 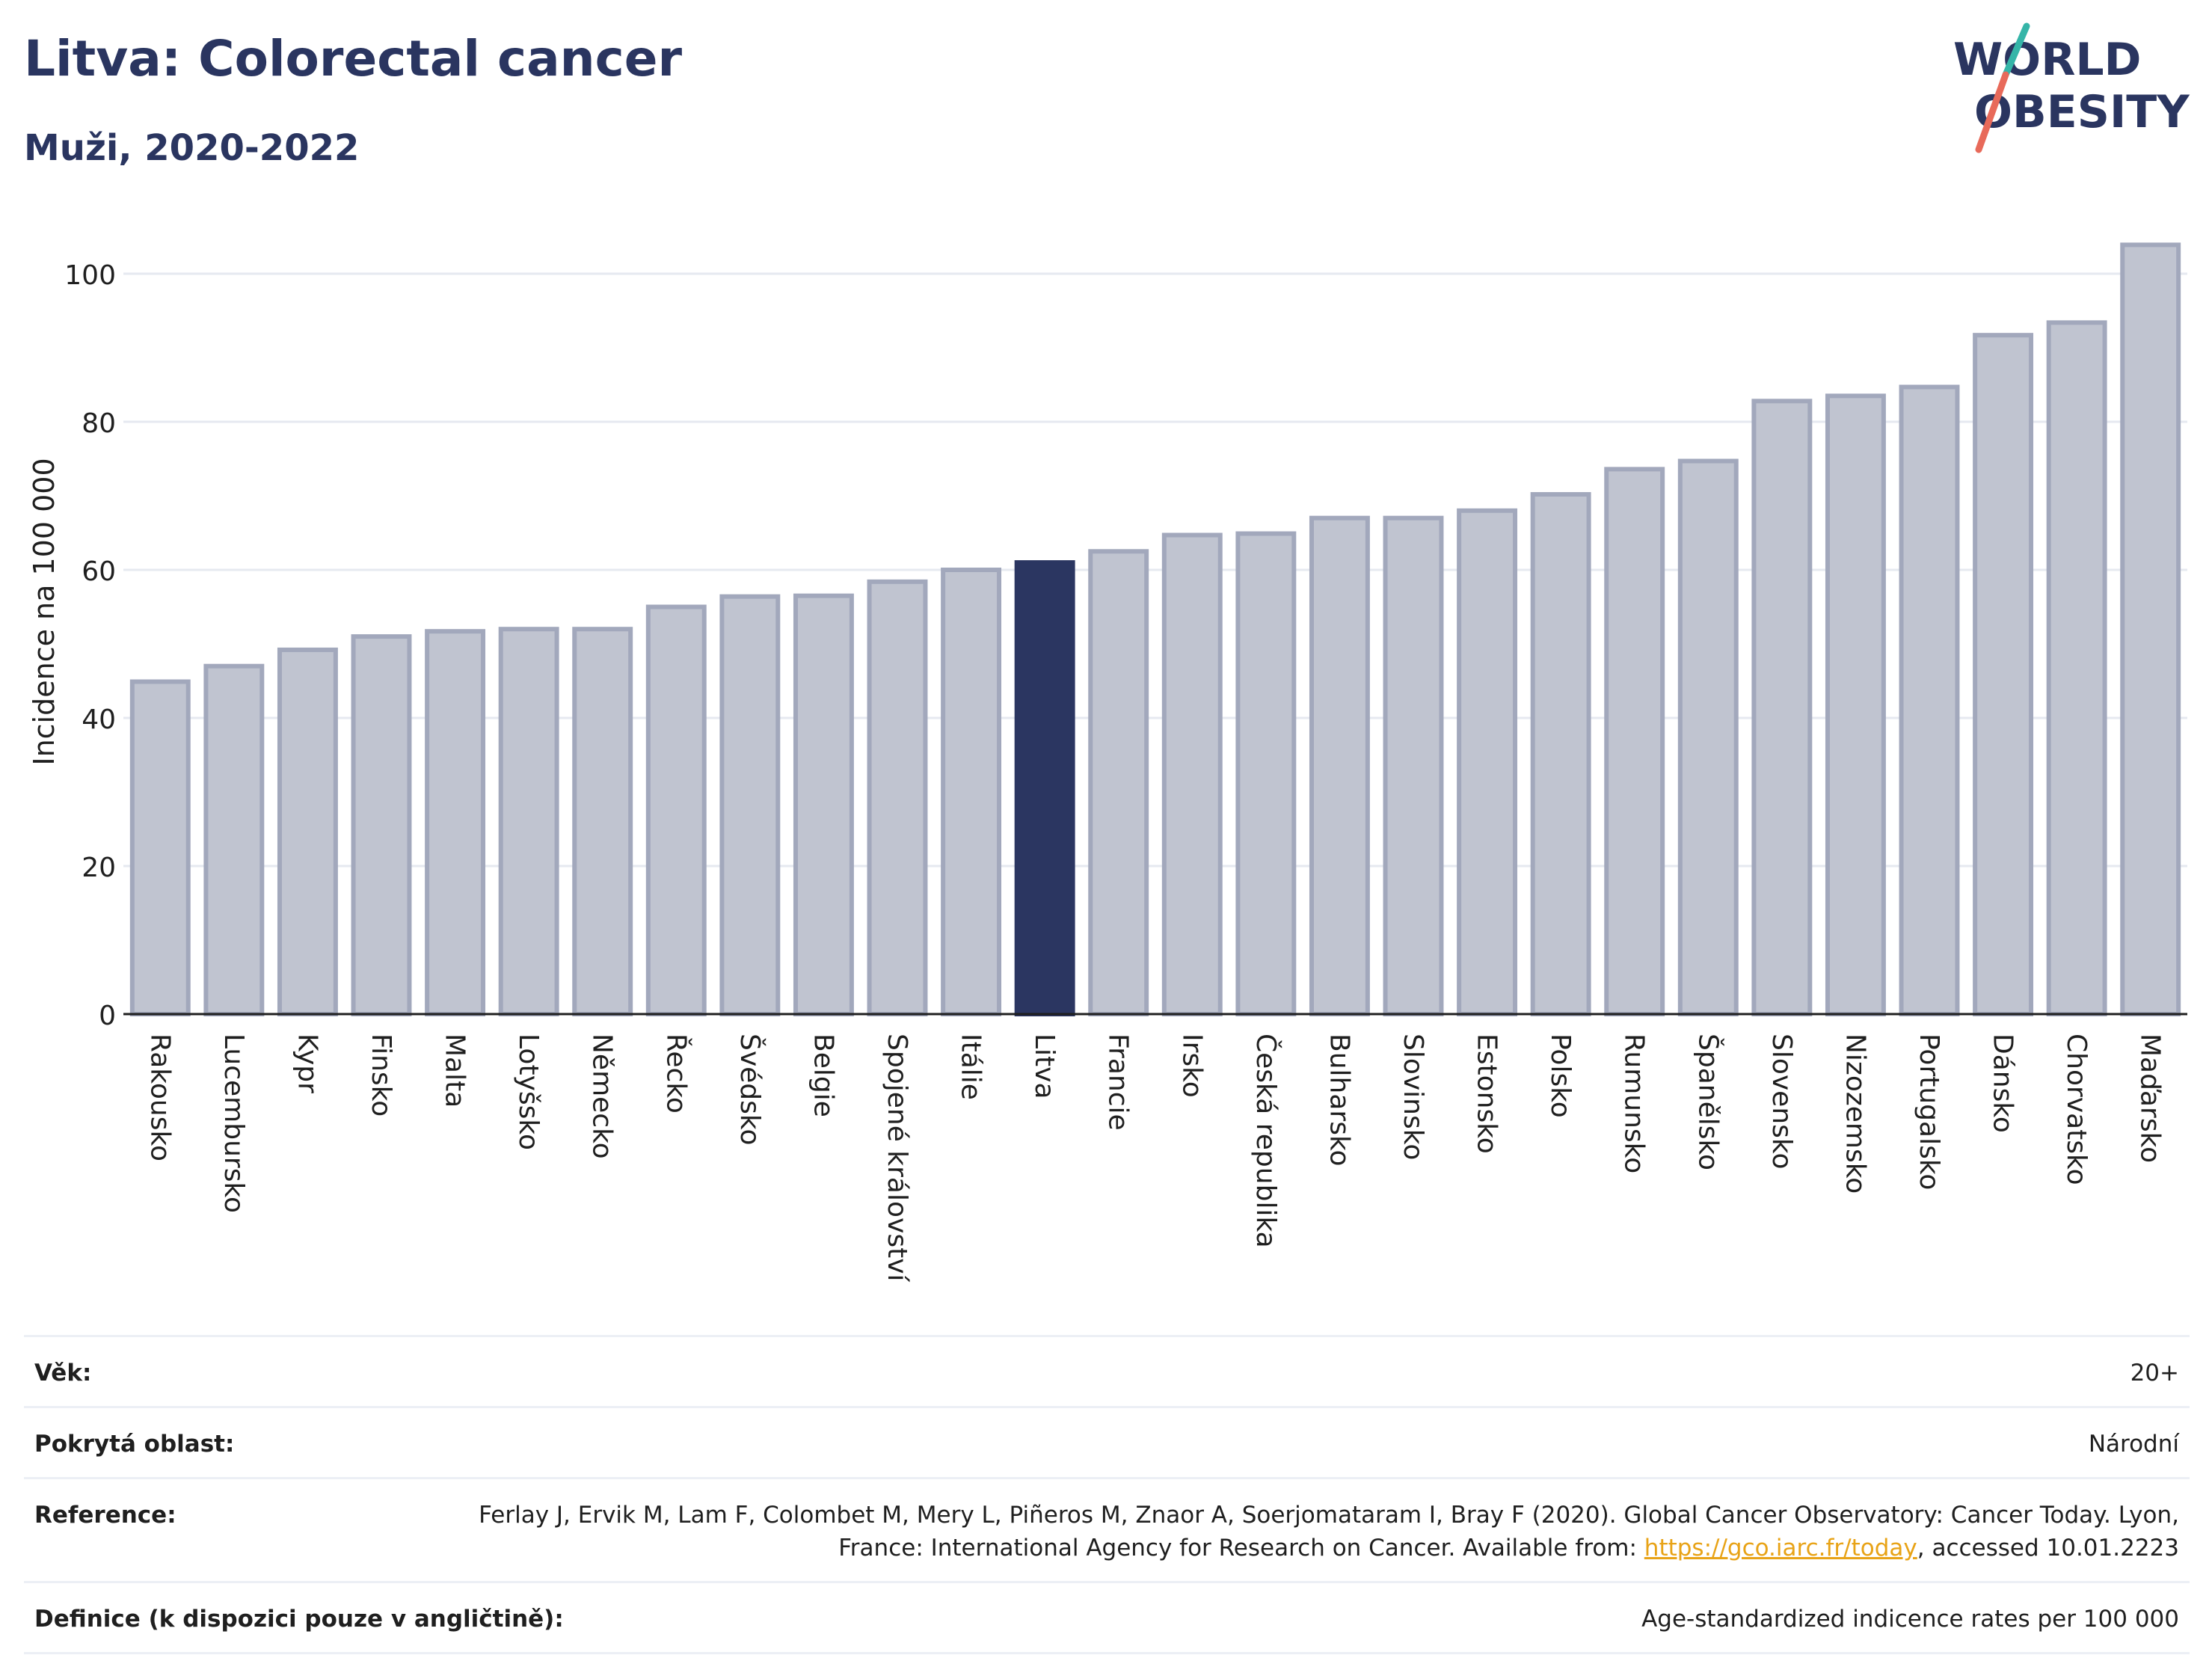 What do you see at coordinates (2154, 1373) in the screenshot?
I see `meta-value-age: 20+` at bounding box center [2154, 1373].